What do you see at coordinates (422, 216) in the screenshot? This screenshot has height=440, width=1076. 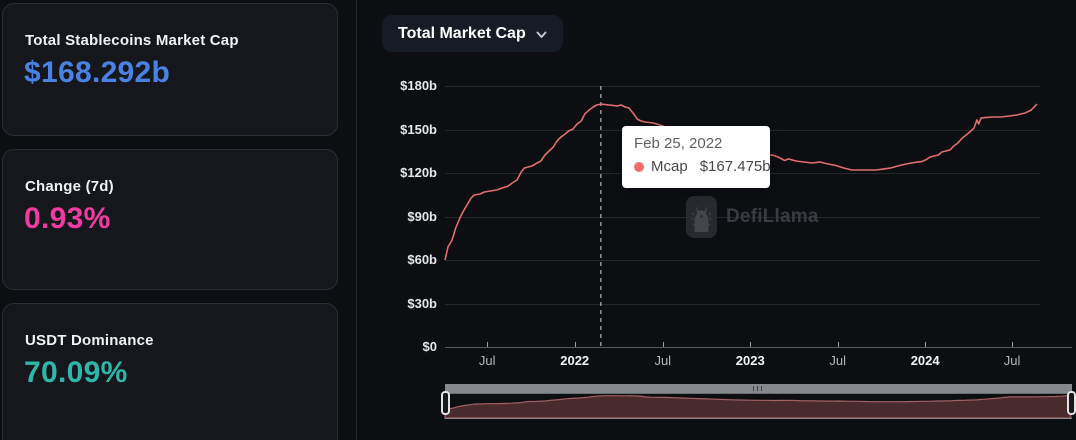 I see `y-axis-label: $90b` at bounding box center [422, 216].